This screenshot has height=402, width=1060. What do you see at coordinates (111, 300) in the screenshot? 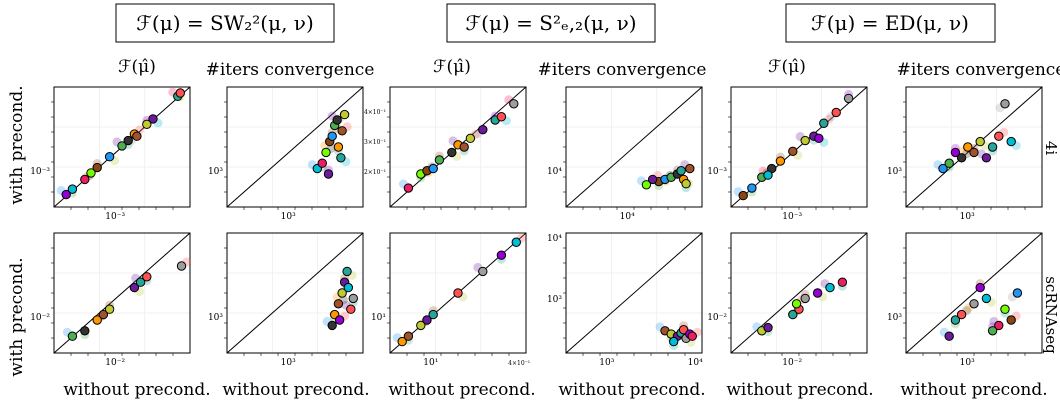
I see `panel-scRNAseq-1: 10⁻² 10⁻²` at bounding box center [111, 300].